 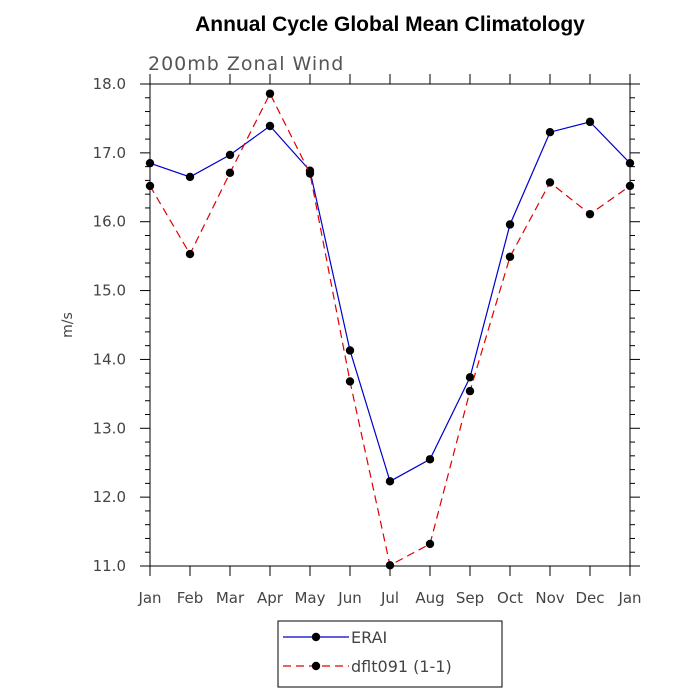 What do you see at coordinates (109, 291) in the screenshot?
I see `y-tick-label: 15.0` at bounding box center [109, 291].